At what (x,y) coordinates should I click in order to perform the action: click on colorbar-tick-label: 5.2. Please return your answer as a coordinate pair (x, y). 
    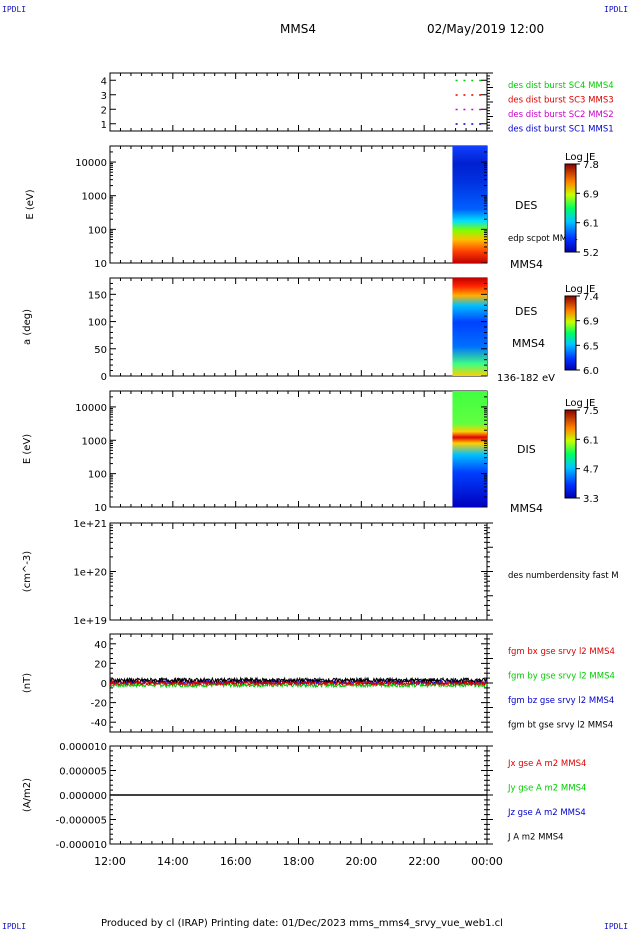
    Looking at the image, I should click on (591, 253).